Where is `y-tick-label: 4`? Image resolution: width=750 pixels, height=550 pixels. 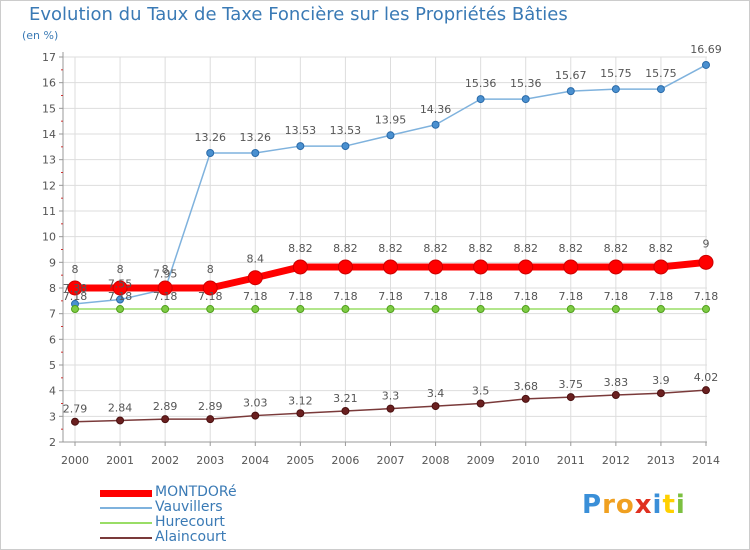
y-tick-label: 4 is located at coordinates (52, 391).